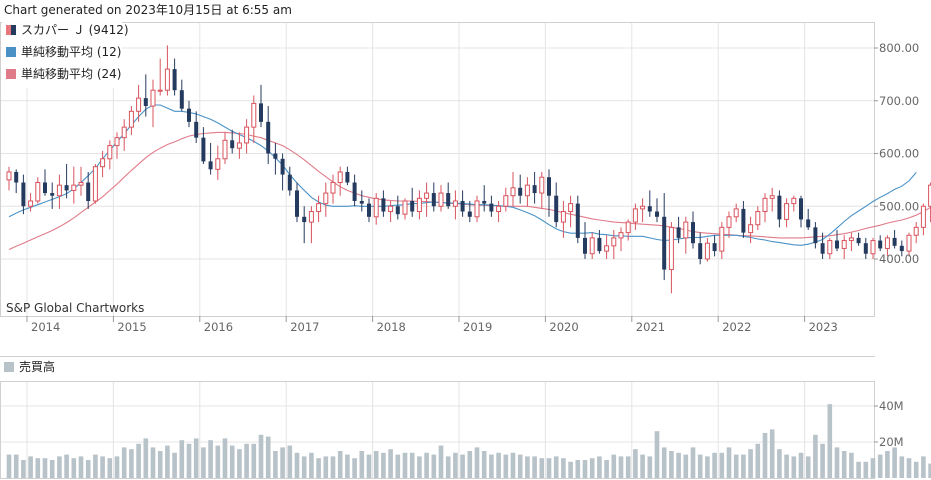 The image size is (931, 480). What do you see at coordinates (11, 30) in the screenshot?
I see `legend-swatch-price` at bounding box center [11, 30].